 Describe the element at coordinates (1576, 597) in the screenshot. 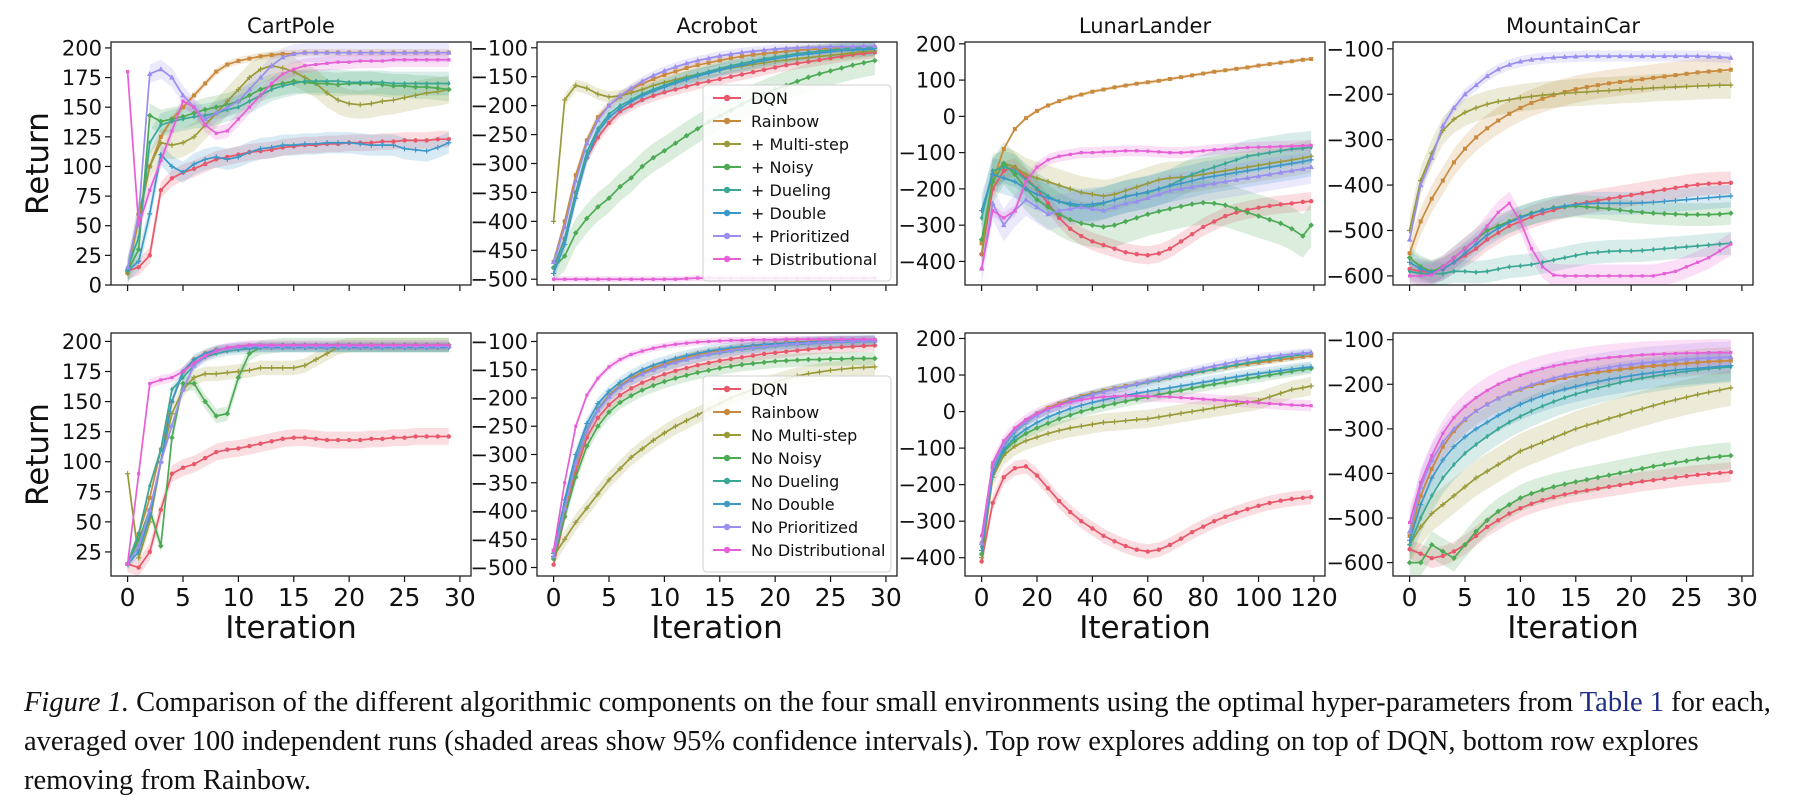

I see `x-tick-label: 15` at that location.